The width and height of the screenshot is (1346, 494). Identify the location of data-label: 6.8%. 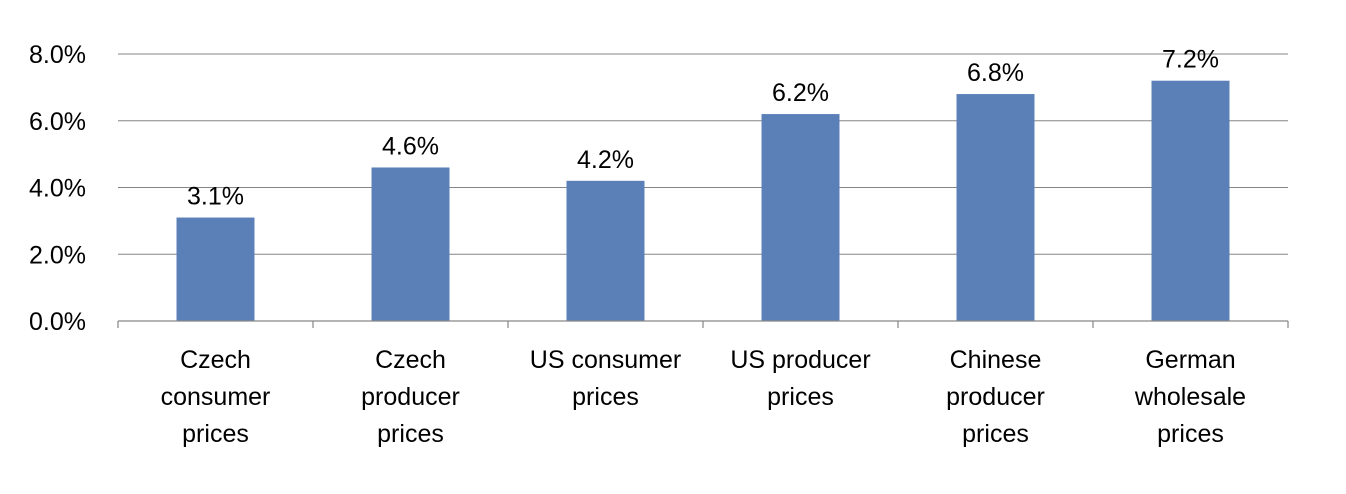
(995, 73).